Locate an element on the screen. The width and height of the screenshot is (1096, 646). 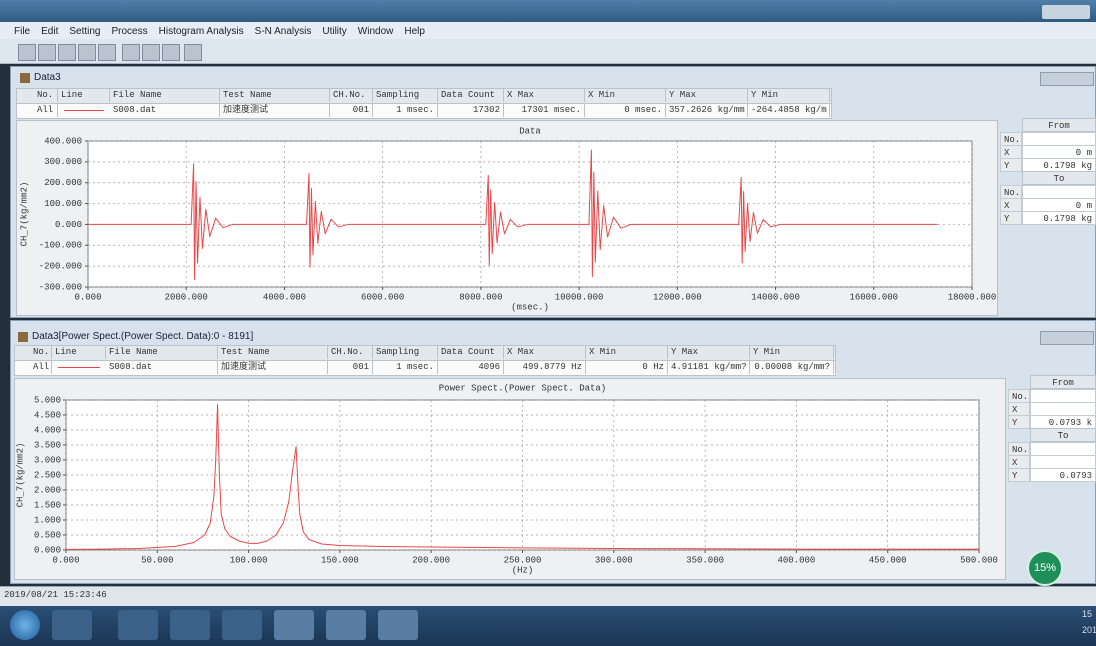
table-cell: 499.8779 Hz is located at coordinates (545, 367).